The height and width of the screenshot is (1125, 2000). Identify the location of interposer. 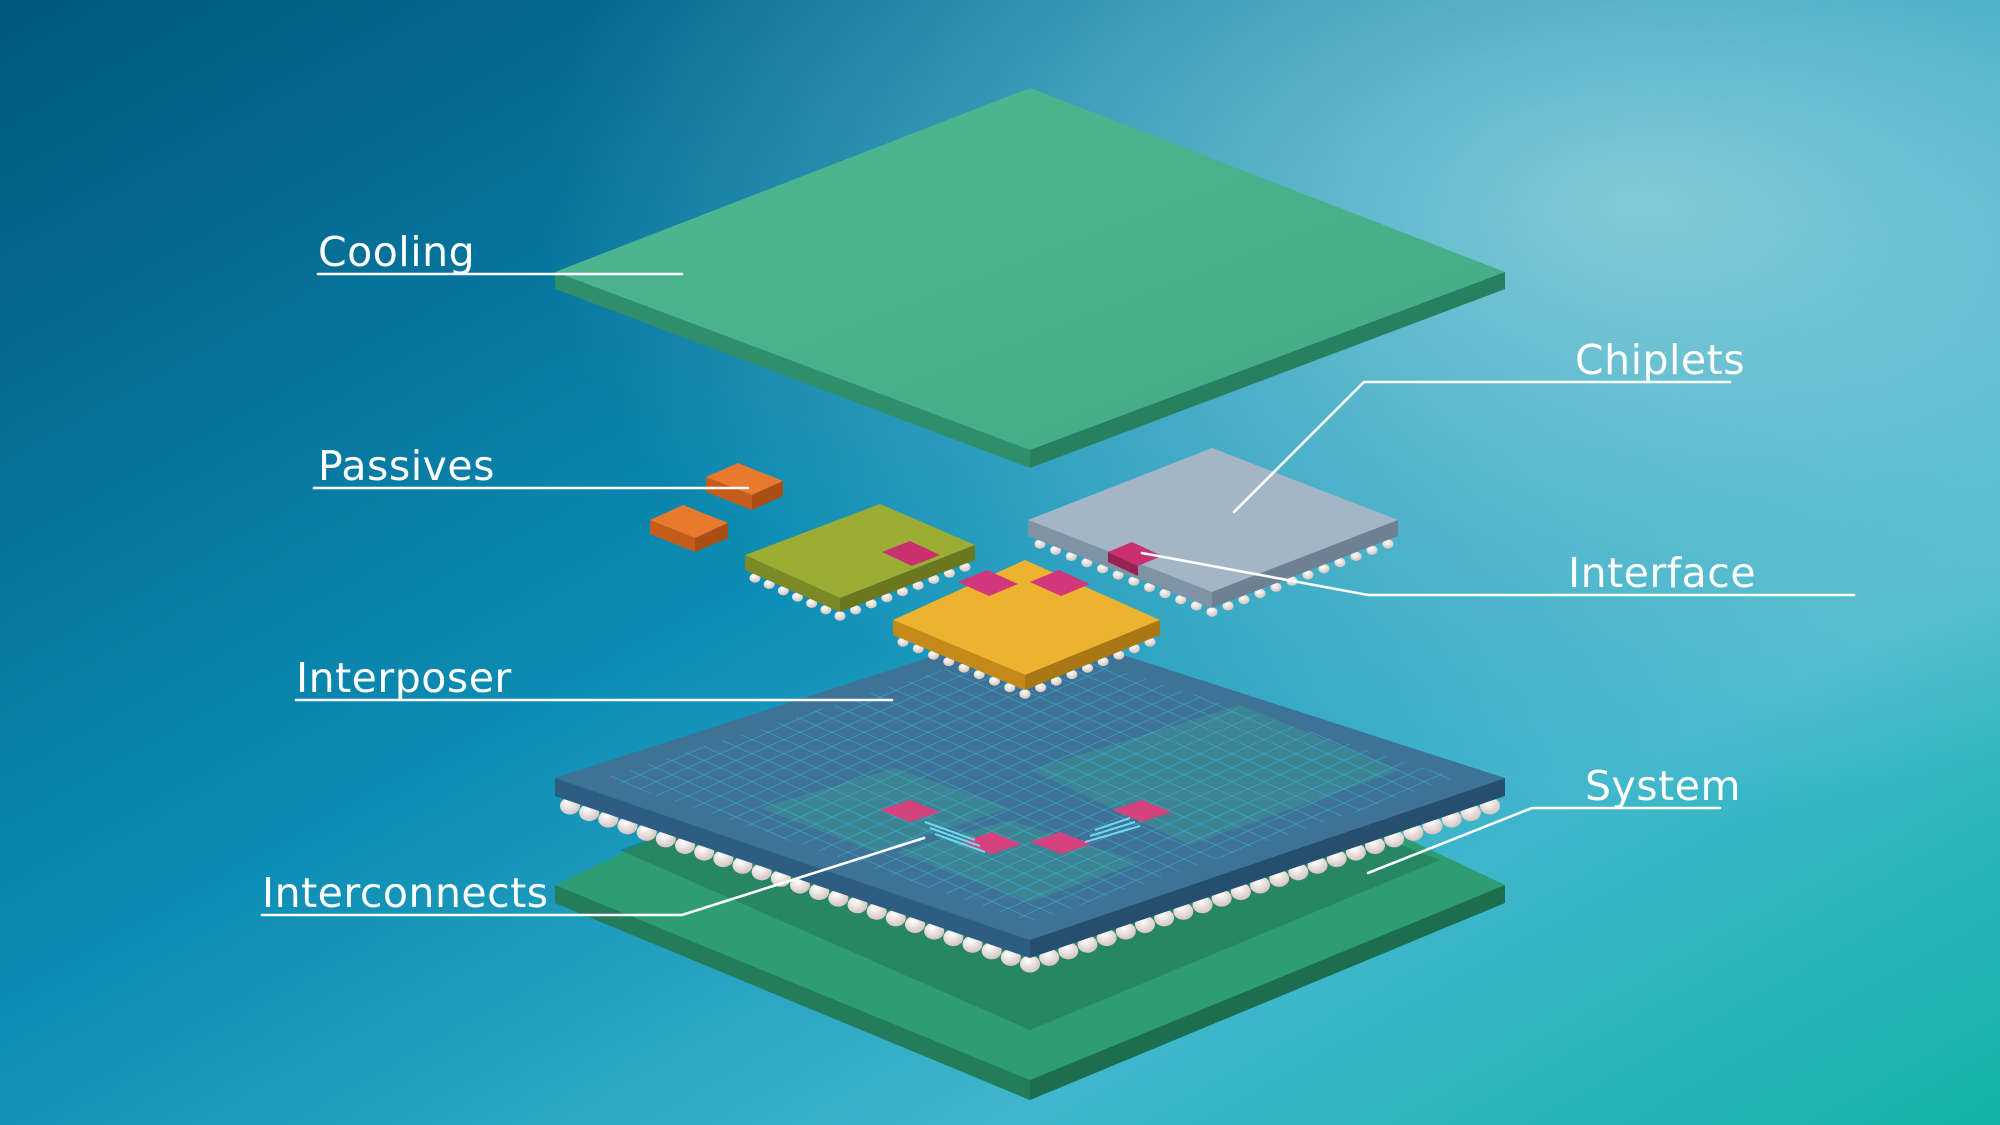
(1030, 799).